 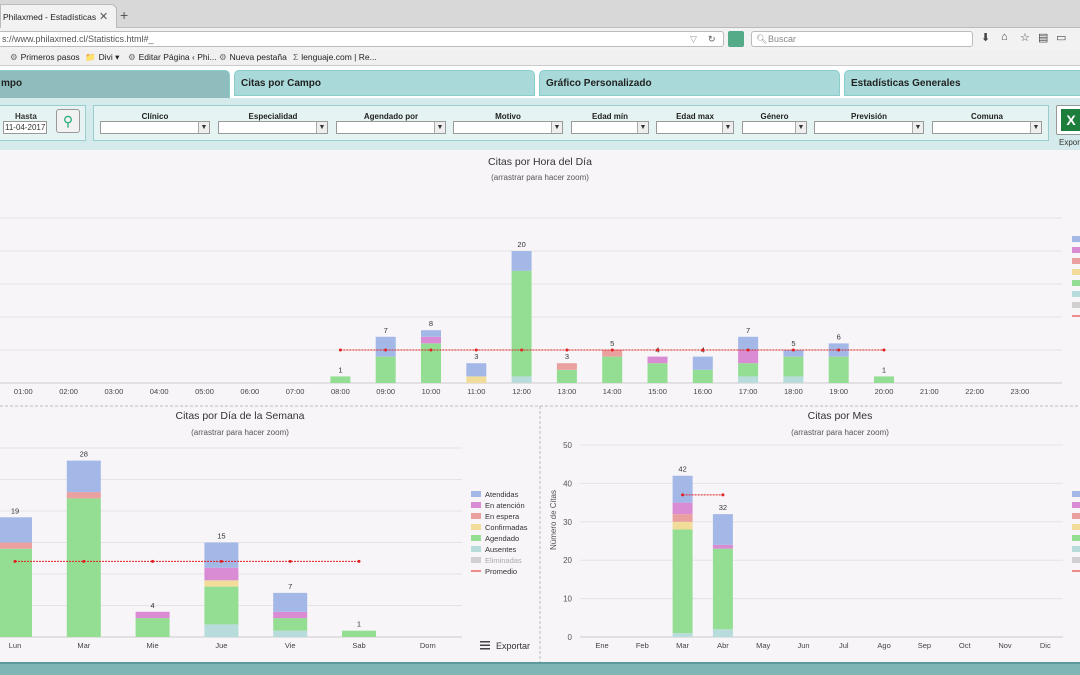 I want to click on export-excel-label: Expor, so click(x=1069, y=142).